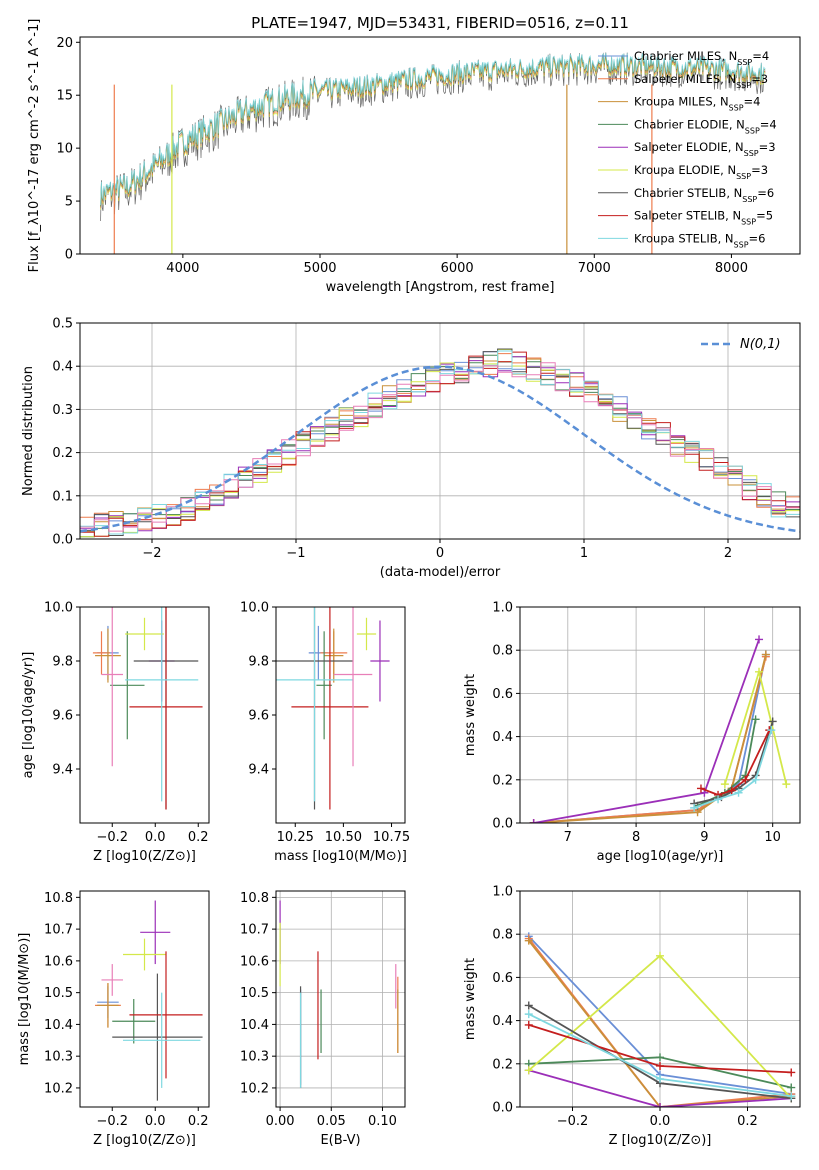 The width and height of the screenshot is (819, 1170). Describe the element at coordinates (502, 780) in the screenshot. I see `y-tick-label: 0.2` at that location.